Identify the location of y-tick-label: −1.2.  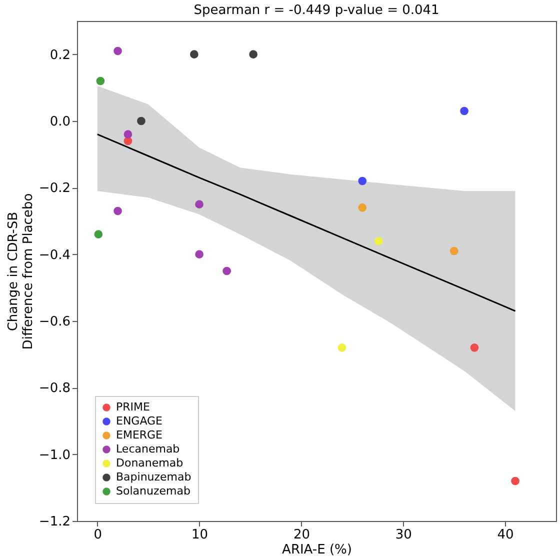
(54, 522).